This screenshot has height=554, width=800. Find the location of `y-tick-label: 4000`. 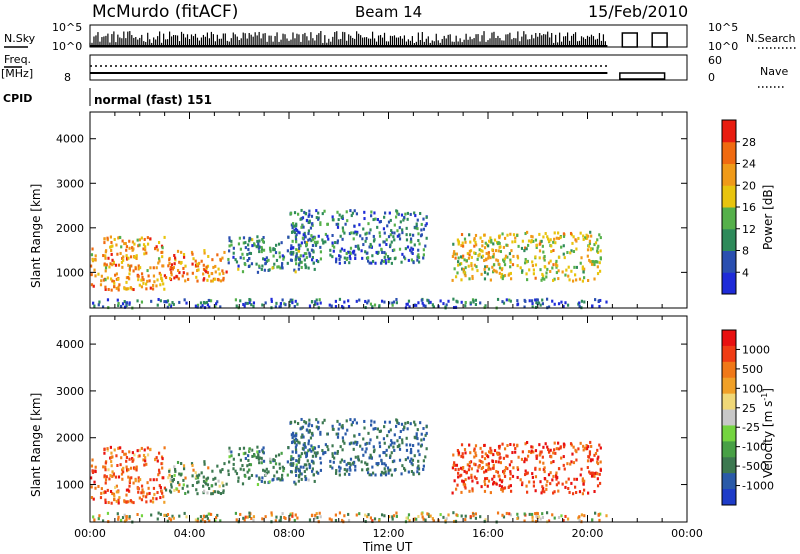

y-tick-label: 4000 is located at coordinates (70, 139).